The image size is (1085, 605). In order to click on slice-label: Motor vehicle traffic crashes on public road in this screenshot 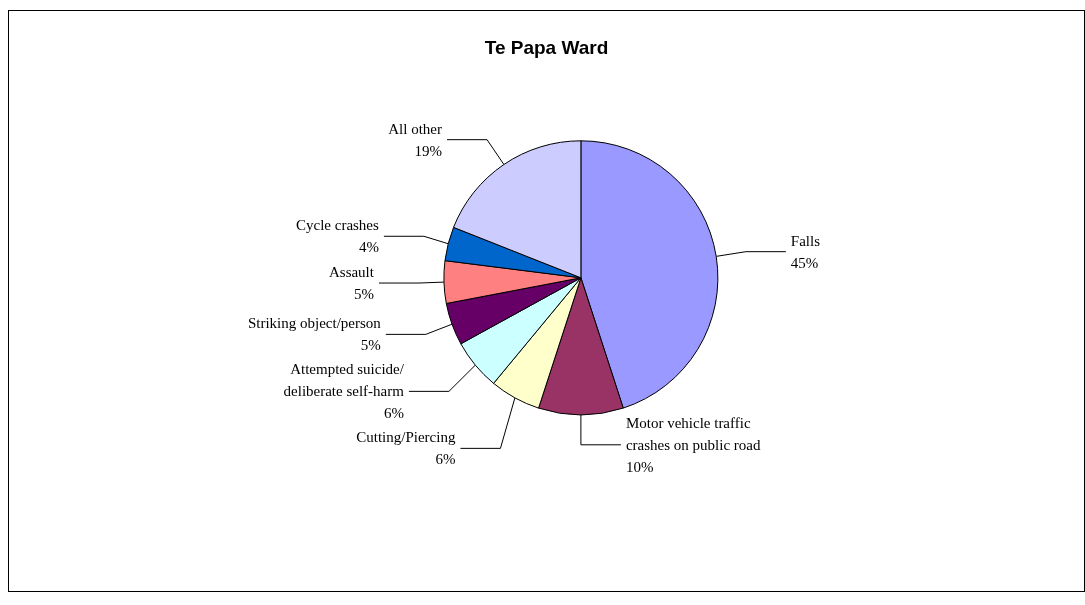, I will do `click(693, 433)`.